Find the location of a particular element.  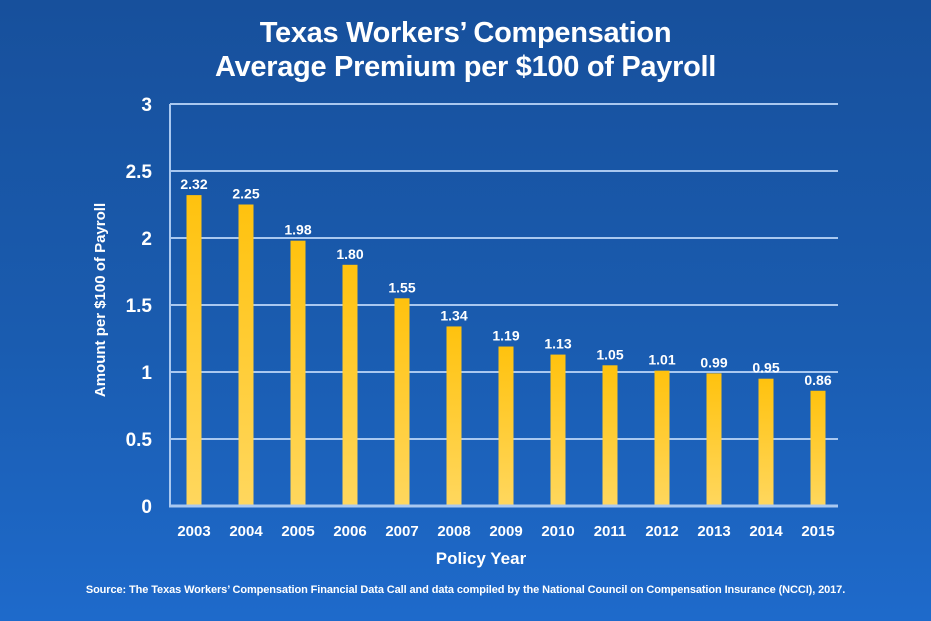

data-label: 1.98 is located at coordinates (297, 230).